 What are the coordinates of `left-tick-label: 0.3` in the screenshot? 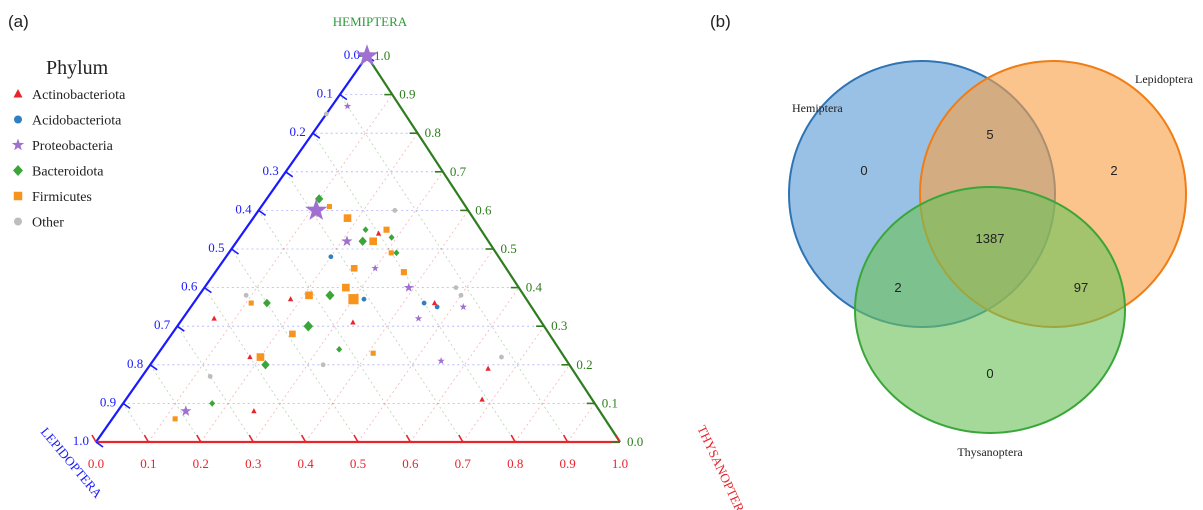 It's located at (270, 170).